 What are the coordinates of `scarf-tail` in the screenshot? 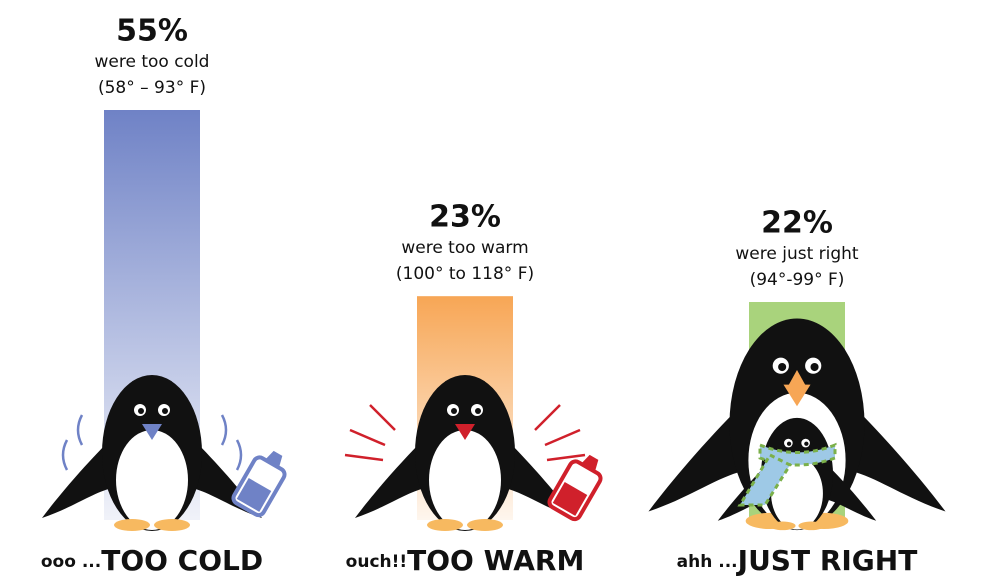 It's located at (765, 480).